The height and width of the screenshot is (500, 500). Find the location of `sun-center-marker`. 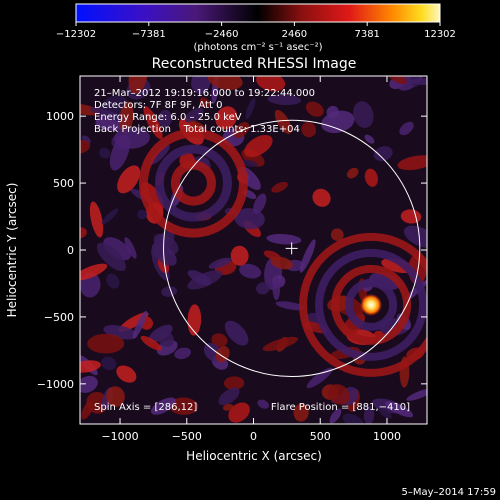

sun-center-marker is located at coordinates (291, 248).